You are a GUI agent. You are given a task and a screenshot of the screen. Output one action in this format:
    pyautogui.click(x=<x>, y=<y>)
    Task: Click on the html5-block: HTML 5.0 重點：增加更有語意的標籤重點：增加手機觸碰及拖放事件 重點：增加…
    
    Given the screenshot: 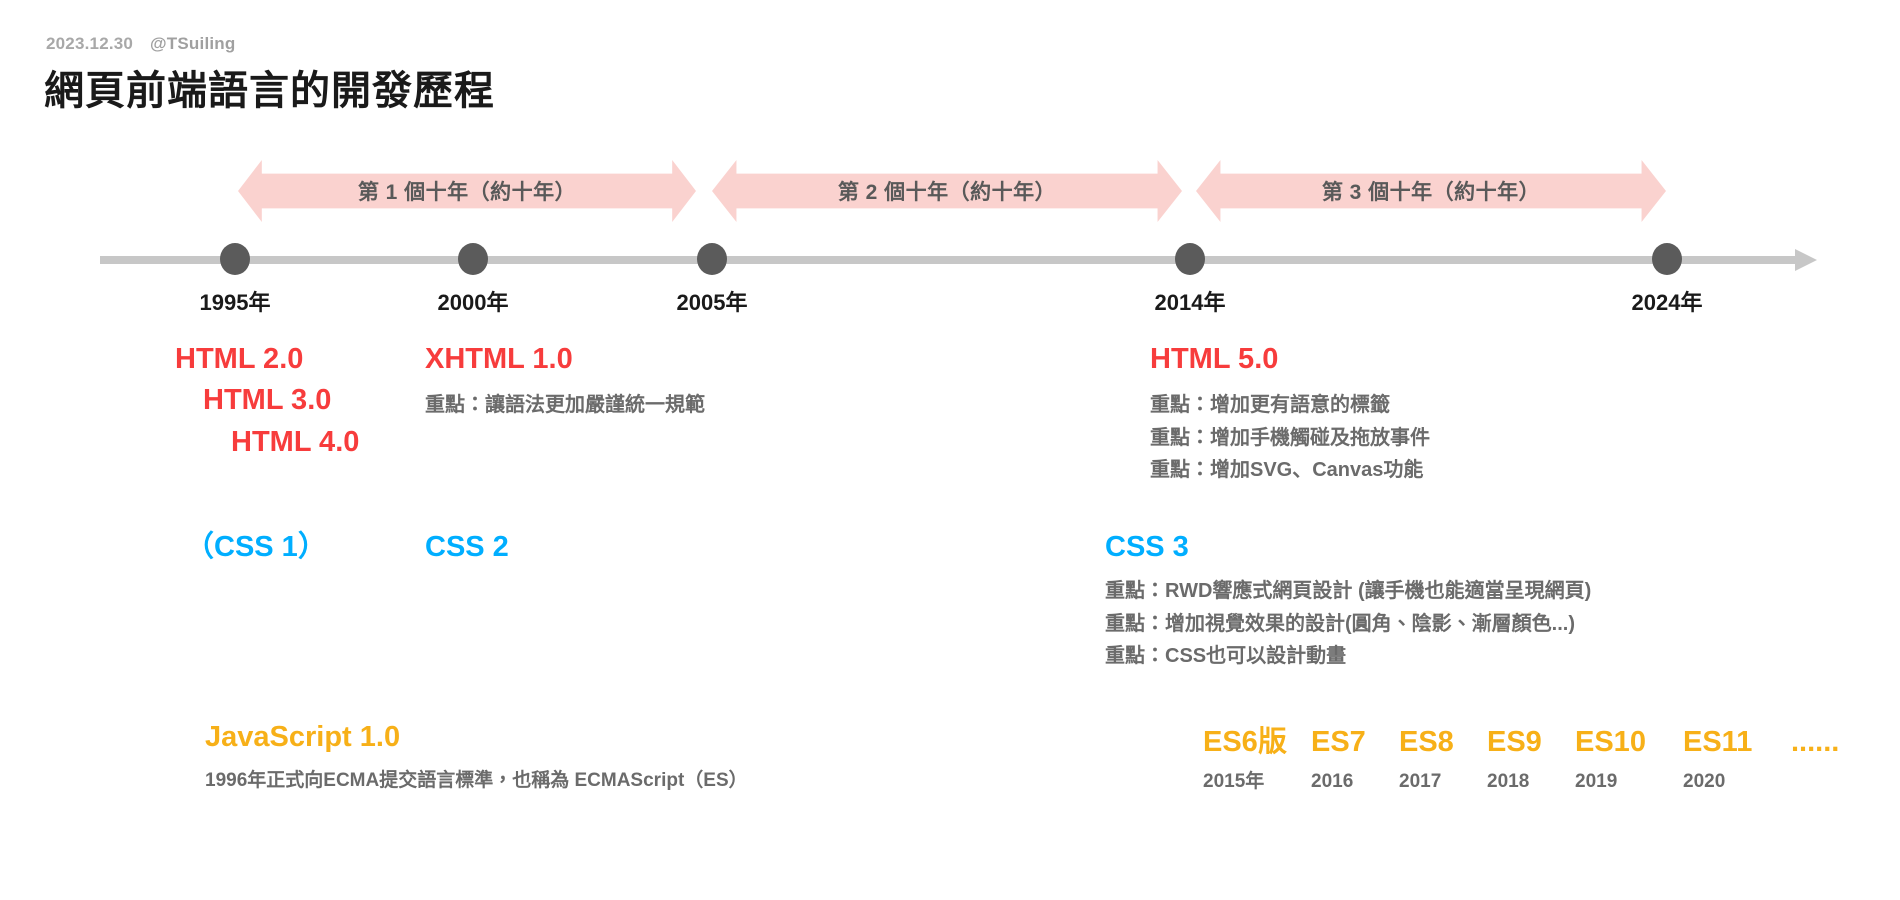 What is the action you would take?
    pyautogui.click(x=1290, y=413)
    